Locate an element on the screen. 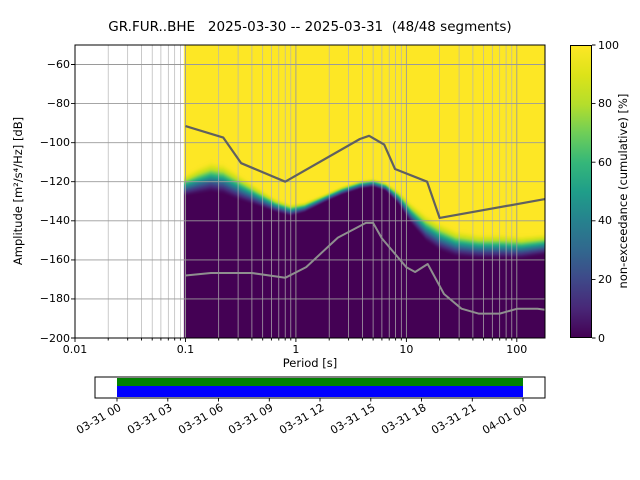 This screenshot has width=640, height=480. y-tick-label: −80 is located at coordinates (58, 104).